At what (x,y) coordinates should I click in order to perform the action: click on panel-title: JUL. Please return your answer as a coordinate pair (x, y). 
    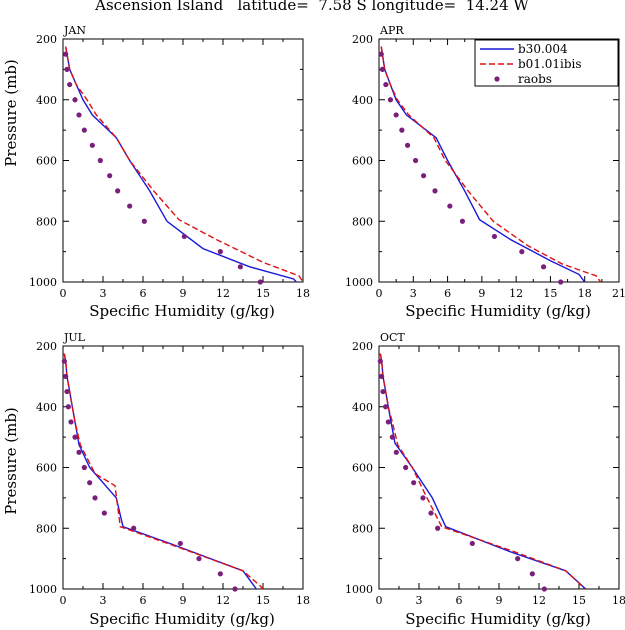
    Looking at the image, I should click on (74, 337).